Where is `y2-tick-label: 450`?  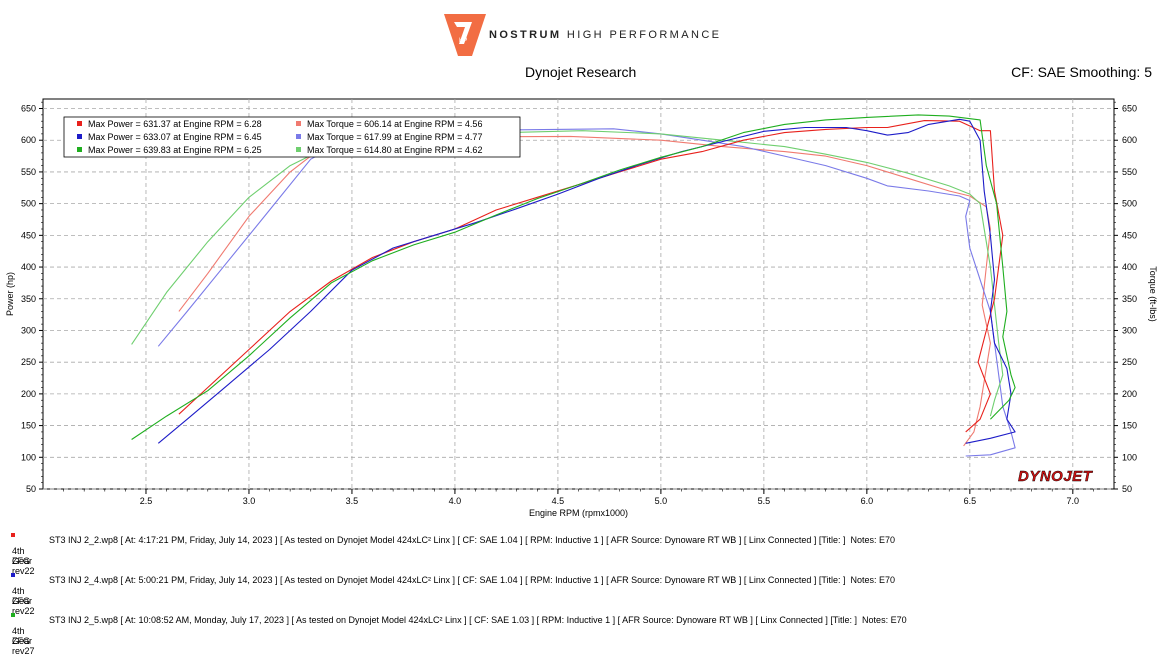
y2-tick-label: 450 is located at coordinates (1129, 235).